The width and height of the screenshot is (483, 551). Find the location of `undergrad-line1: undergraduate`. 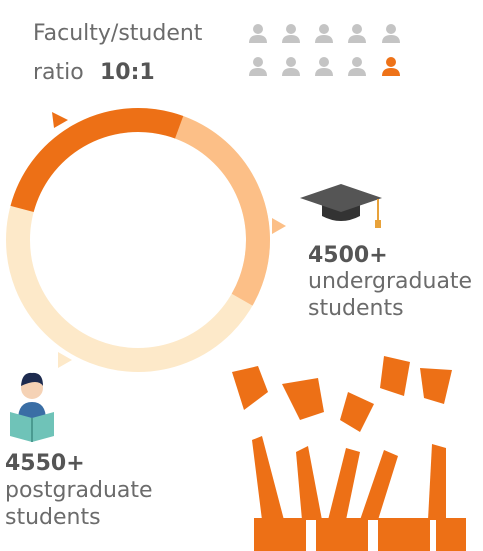

undergrad-line1: undergraduate is located at coordinates (390, 281).